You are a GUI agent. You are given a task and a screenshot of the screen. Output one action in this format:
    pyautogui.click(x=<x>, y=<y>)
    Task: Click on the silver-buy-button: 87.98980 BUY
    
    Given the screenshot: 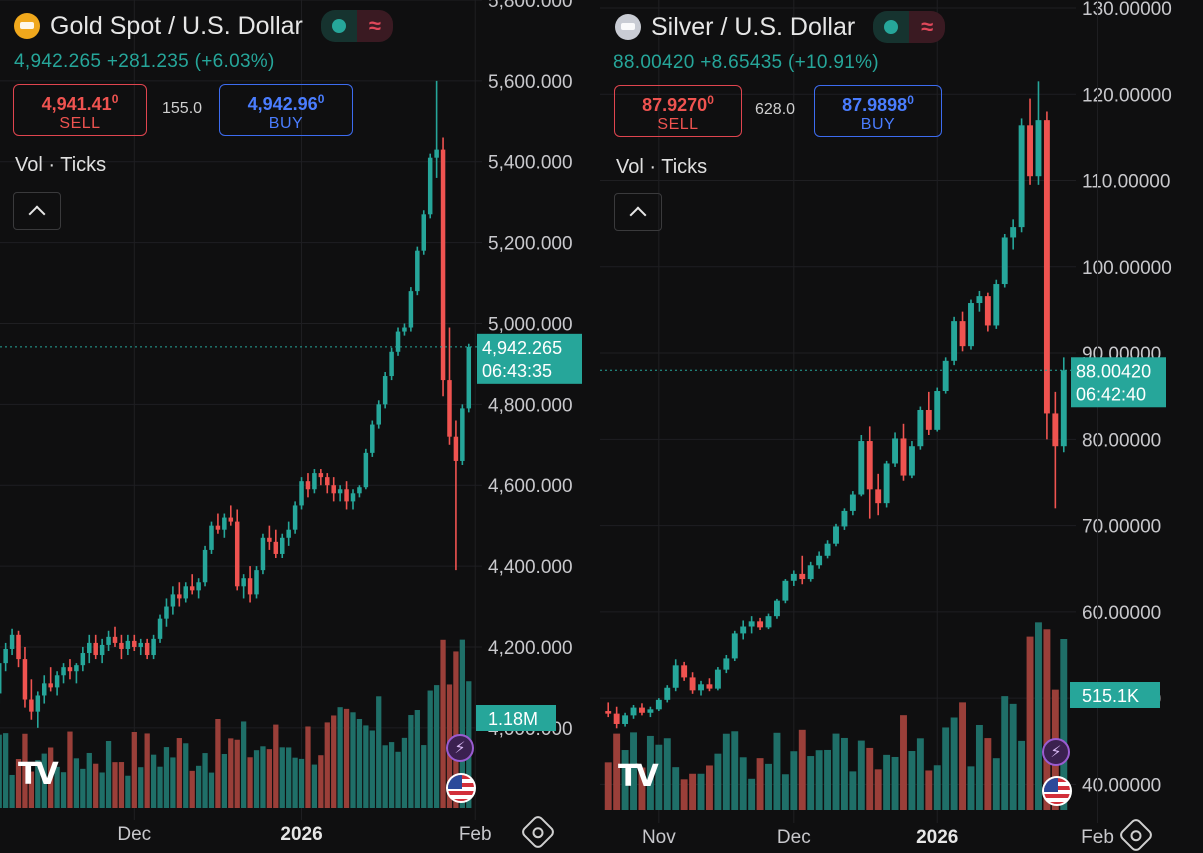 What is the action you would take?
    pyautogui.click(x=878, y=111)
    